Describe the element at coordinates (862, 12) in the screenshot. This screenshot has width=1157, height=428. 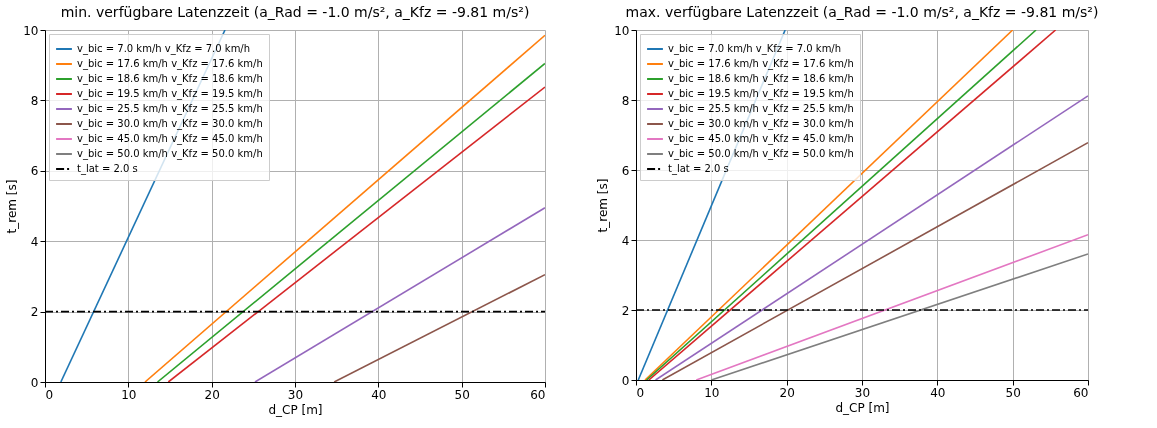
I see `chart-title: max. verfügbare Latenzzeit (a_Rad = -1.0 m/s², a_Kfz = -9.81 m/s²)` at that location.